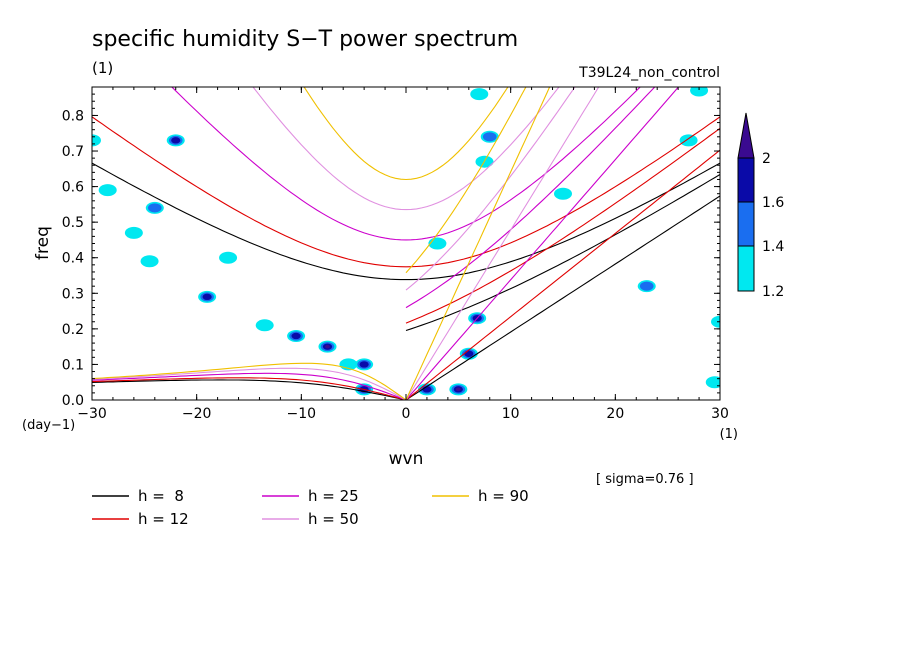 The height and width of the screenshot is (654, 904). What do you see at coordinates (73, 401) in the screenshot?
I see `y-tick-label: 0.0` at bounding box center [73, 401].